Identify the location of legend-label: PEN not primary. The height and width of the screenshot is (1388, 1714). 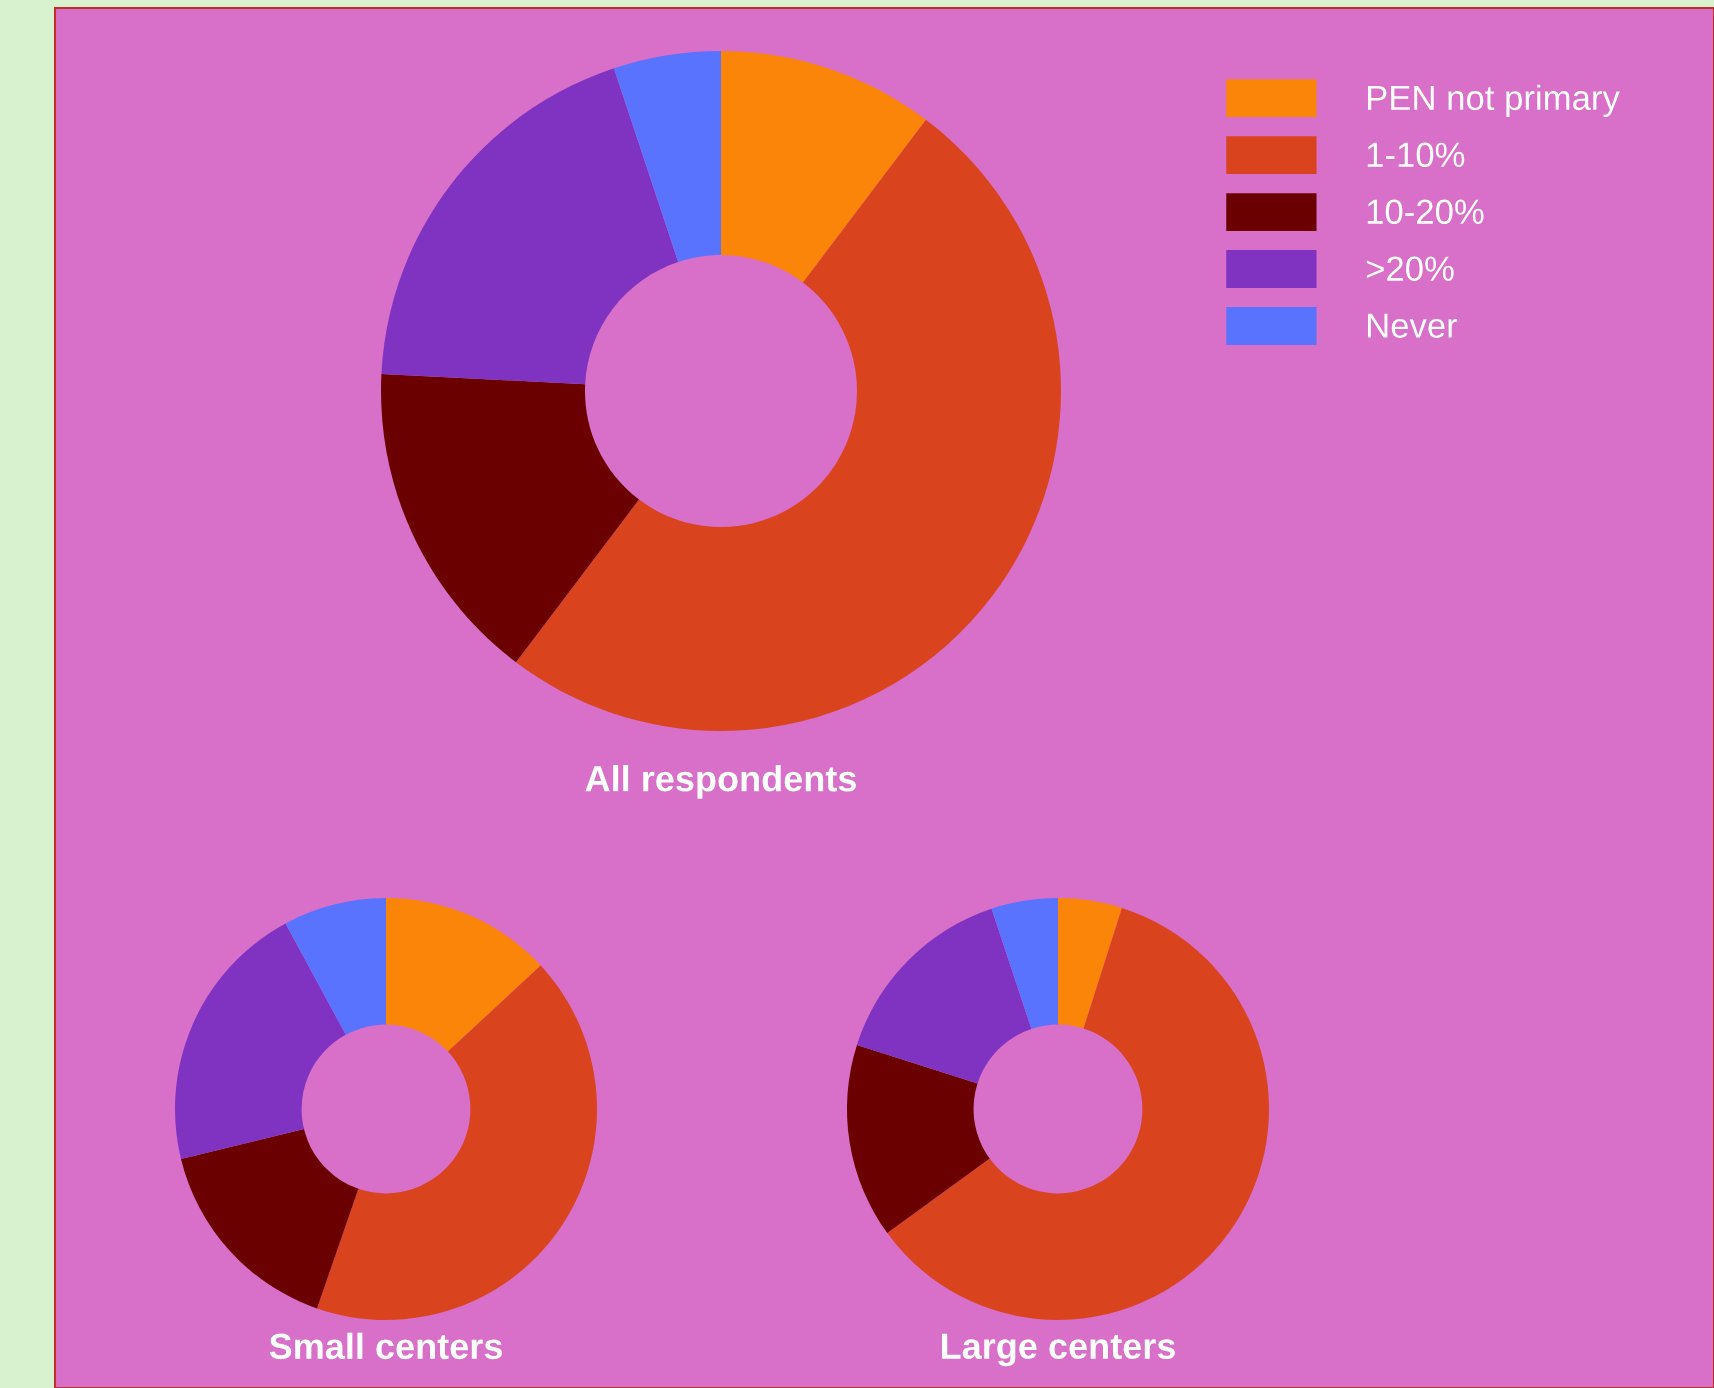
(1493, 101).